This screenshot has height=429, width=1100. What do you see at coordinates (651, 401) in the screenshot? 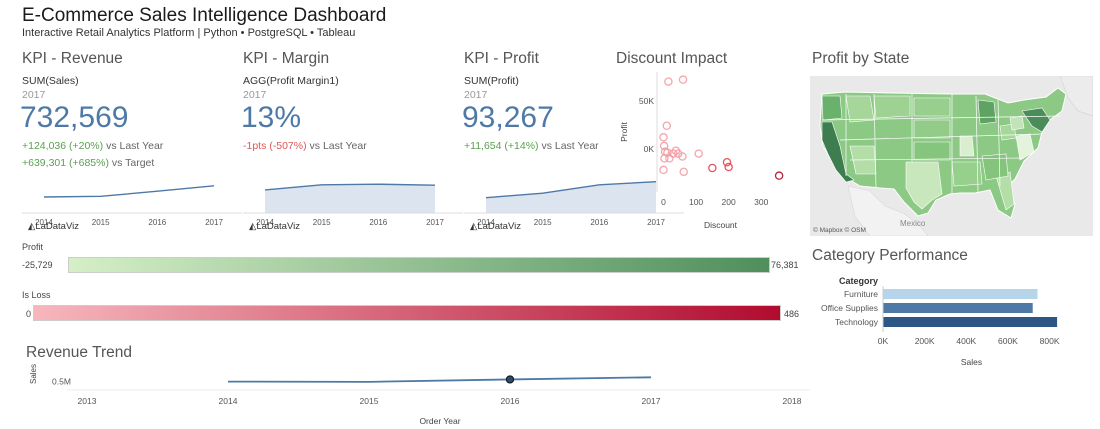
I see `trend-x-tick: 2017` at bounding box center [651, 401].